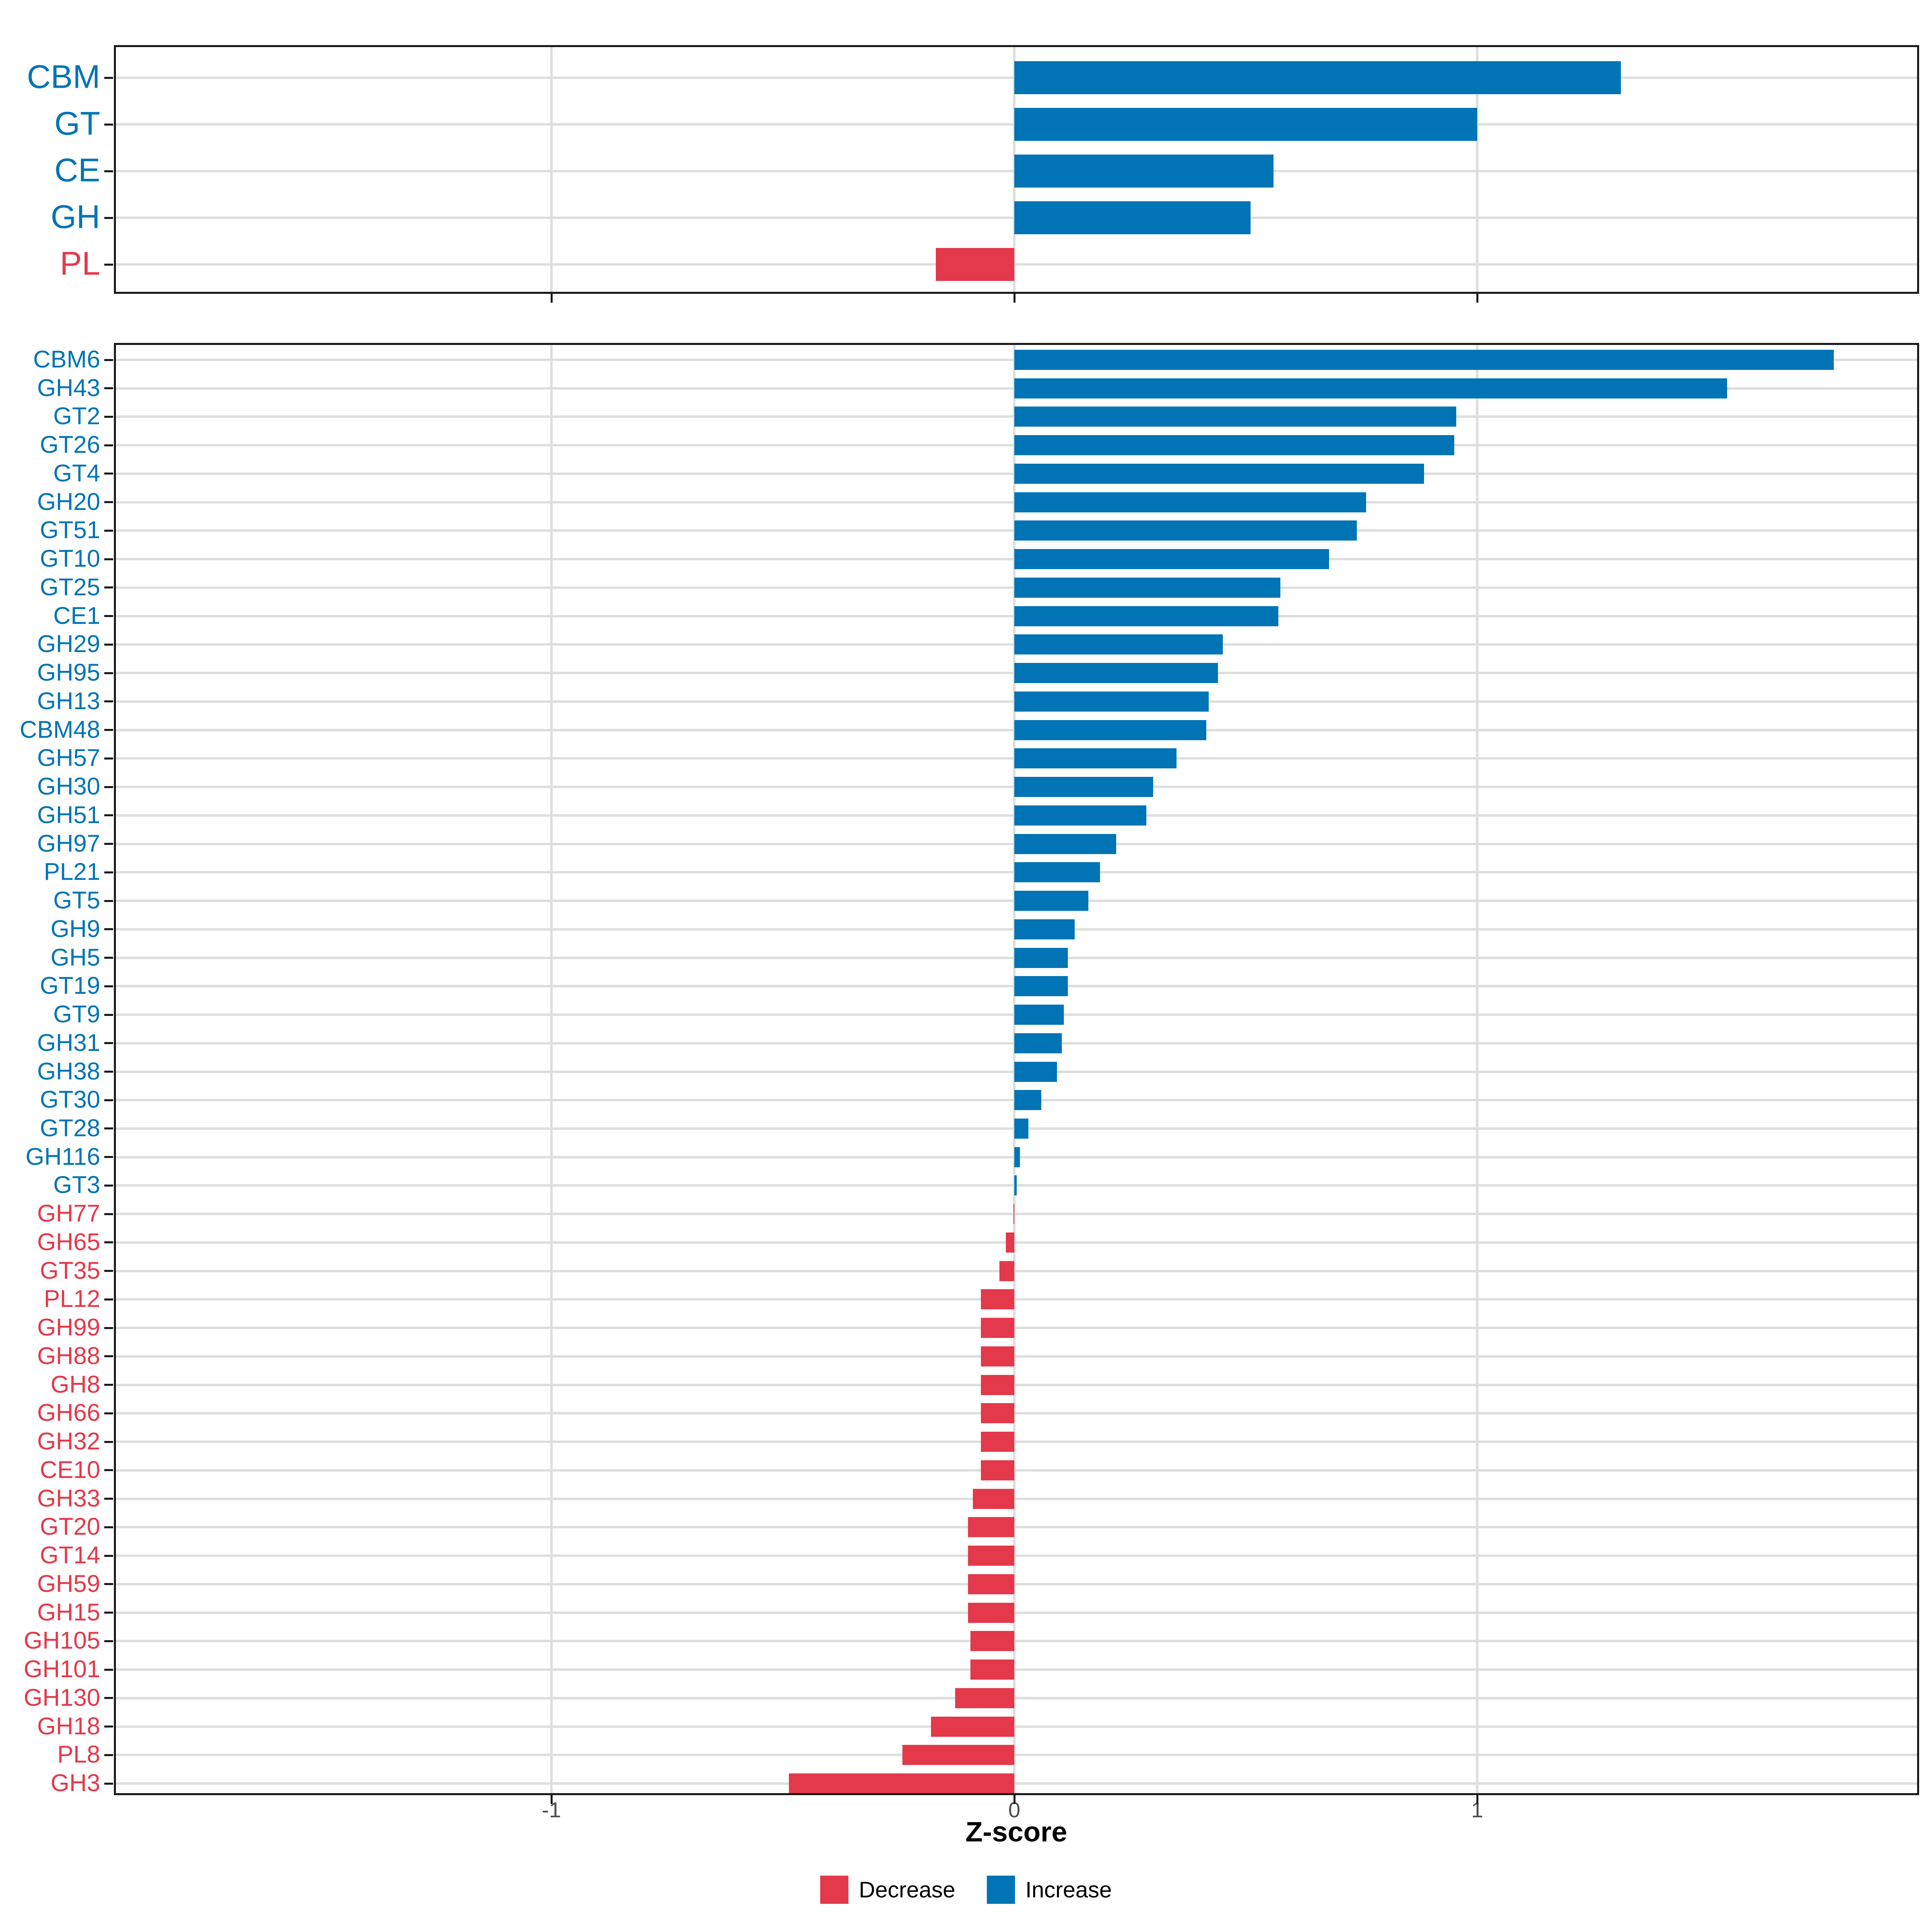 Image resolution: width=1932 pixels, height=1932 pixels. What do you see at coordinates (68, 644) in the screenshot?
I see `category-label-GH29: GH29` at bounding box center [68, 644].